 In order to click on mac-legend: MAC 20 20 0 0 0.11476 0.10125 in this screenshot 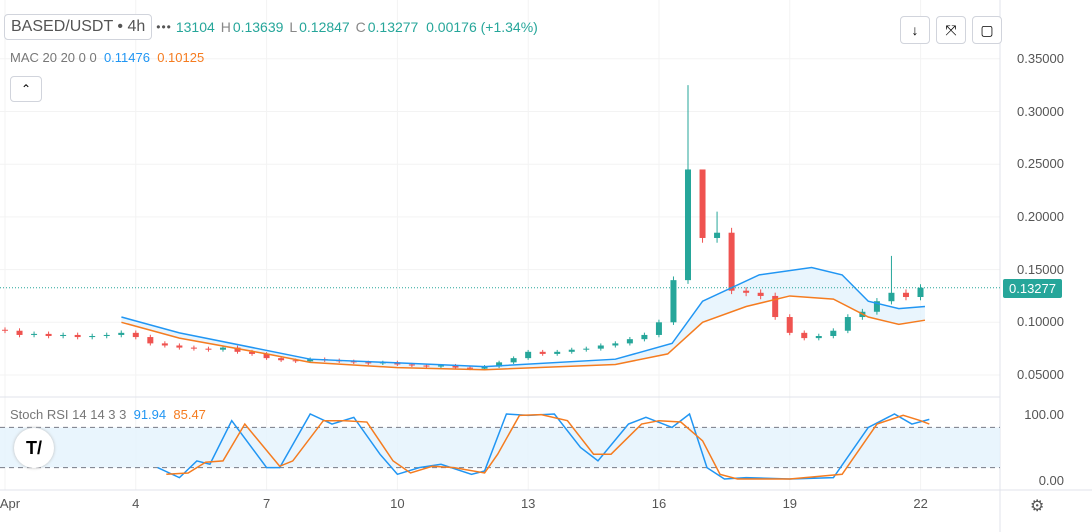, I will do `click(107, 57)`.